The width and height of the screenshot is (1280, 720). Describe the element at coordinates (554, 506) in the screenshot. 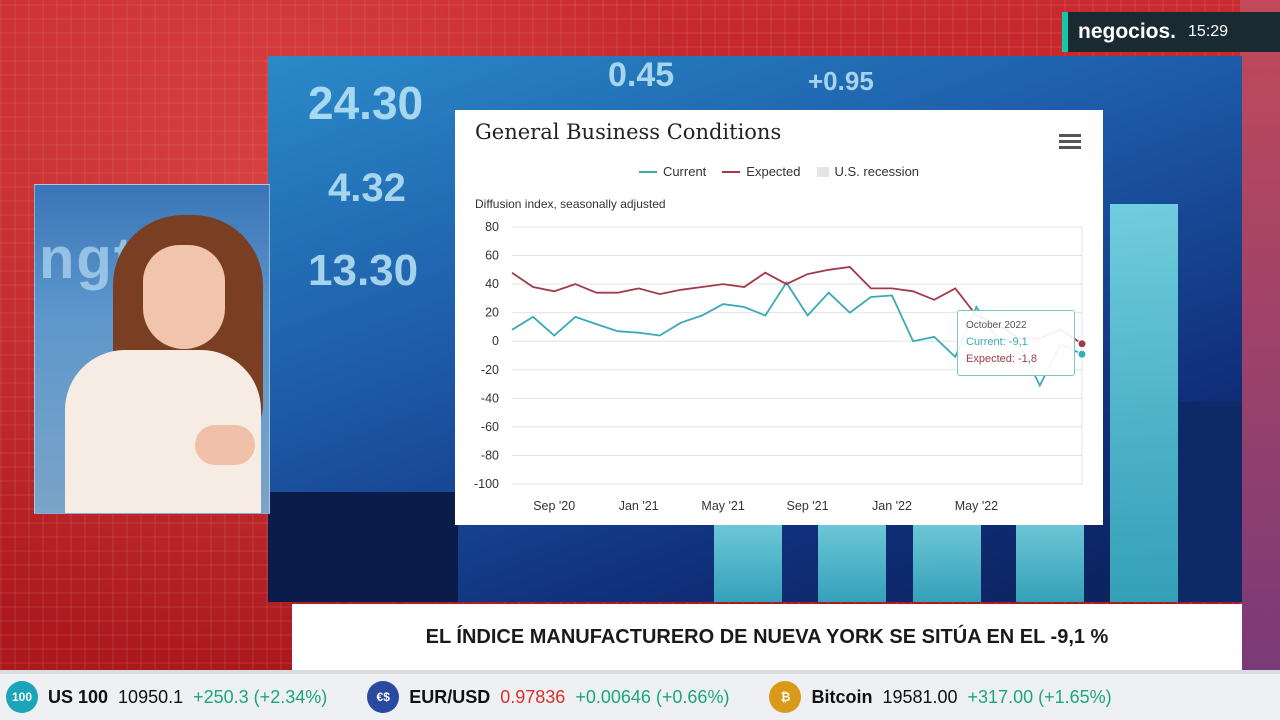

I see `x-tick-label: Sep '20` at that location.